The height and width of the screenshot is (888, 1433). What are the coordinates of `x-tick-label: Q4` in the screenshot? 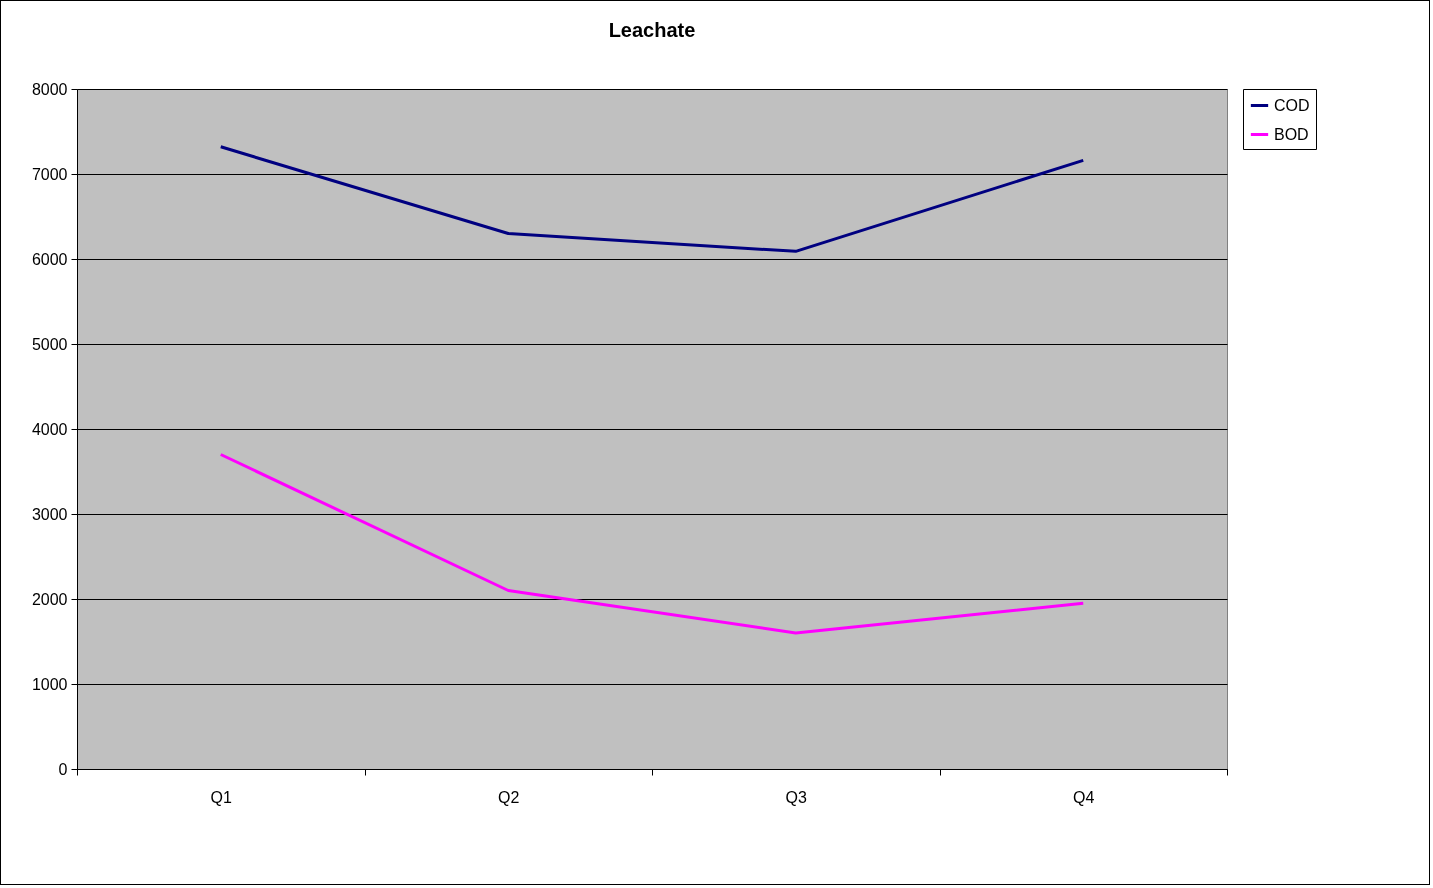 It's located at (1084, 797).